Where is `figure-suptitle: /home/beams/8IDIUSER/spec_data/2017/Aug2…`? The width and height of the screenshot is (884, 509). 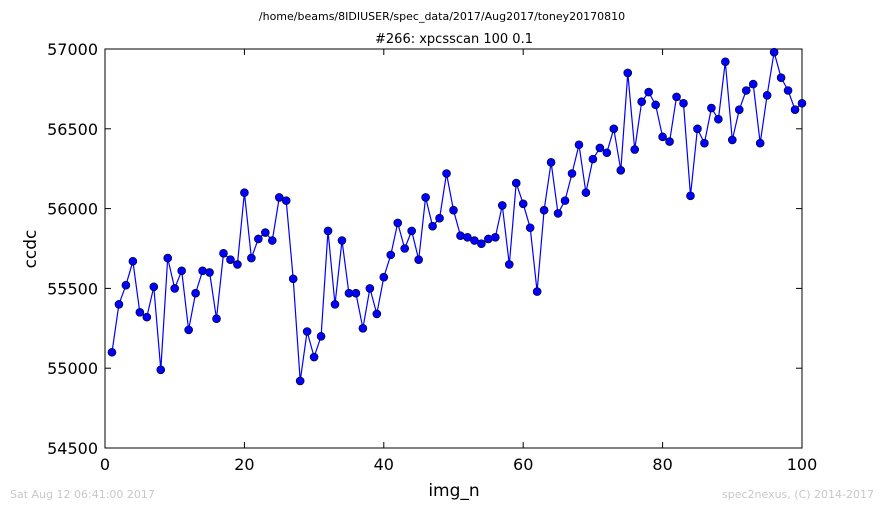 figure-suptitle: /home/beams/8IDIUSER/spec_data/2017/Aug2… is located at coordinates (442, 16).